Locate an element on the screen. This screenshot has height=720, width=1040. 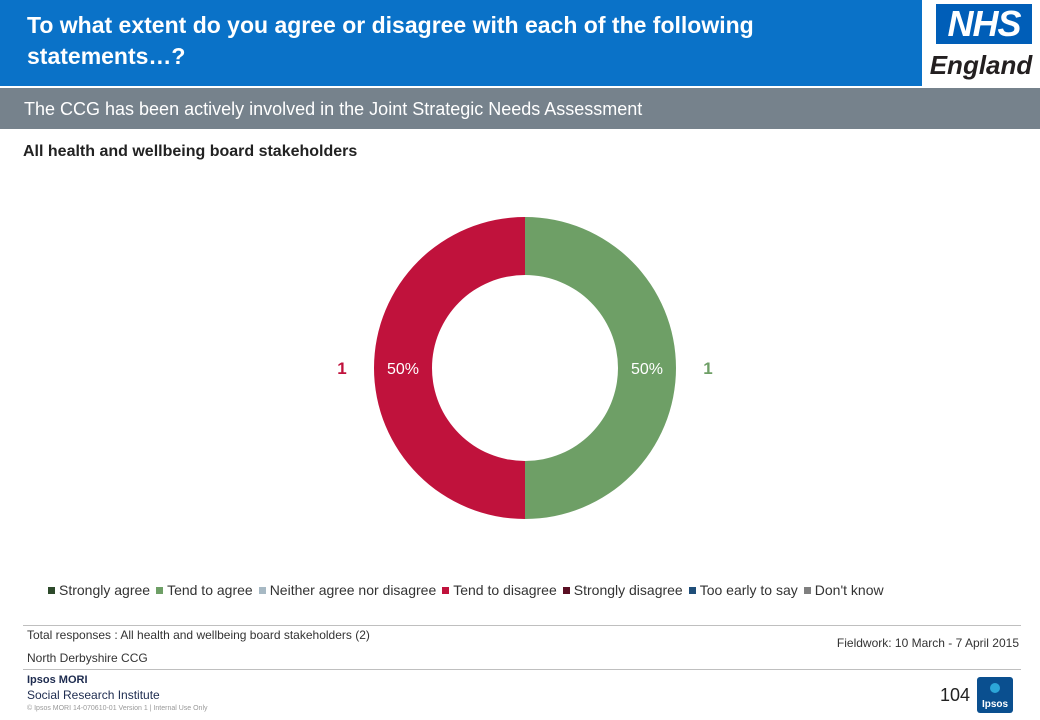
ccg-name: North Derbyshire CCG is located at coordinates (87, 658).